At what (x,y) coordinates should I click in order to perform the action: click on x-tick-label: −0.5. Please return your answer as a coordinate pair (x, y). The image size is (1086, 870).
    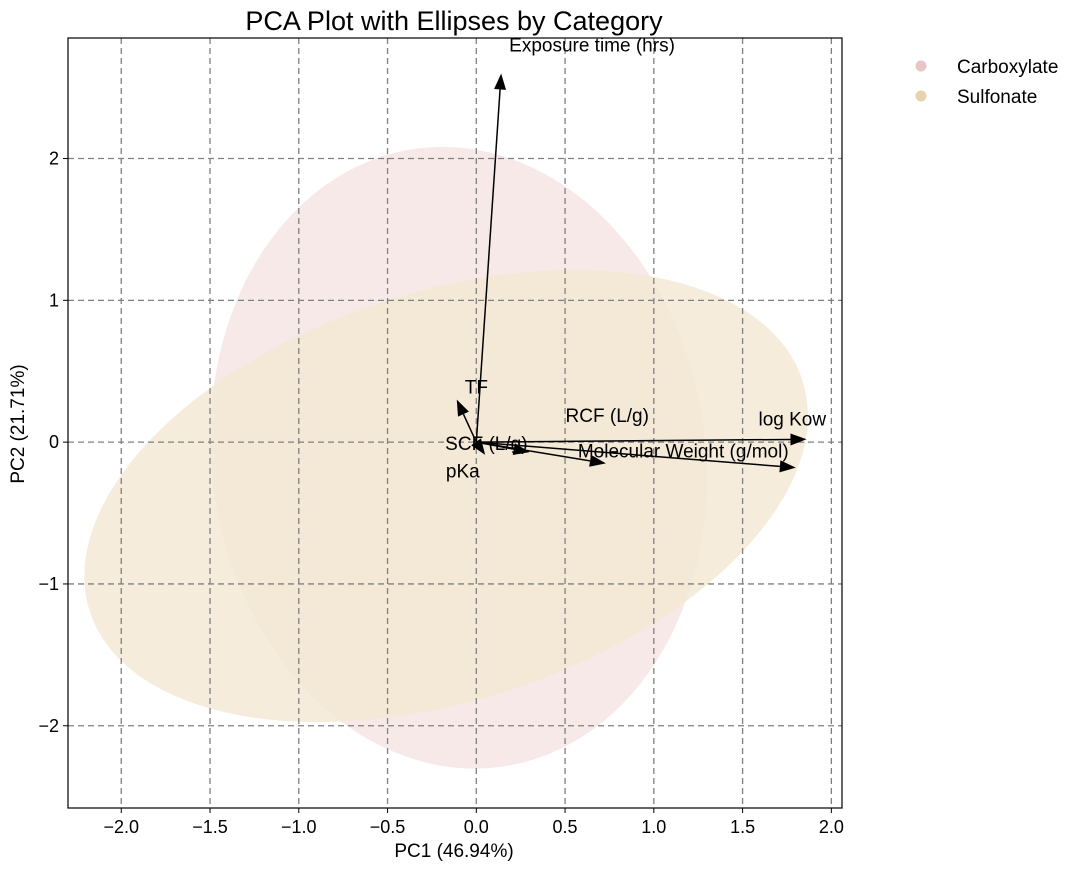
    Looking at the image, I should click on (388, 827).